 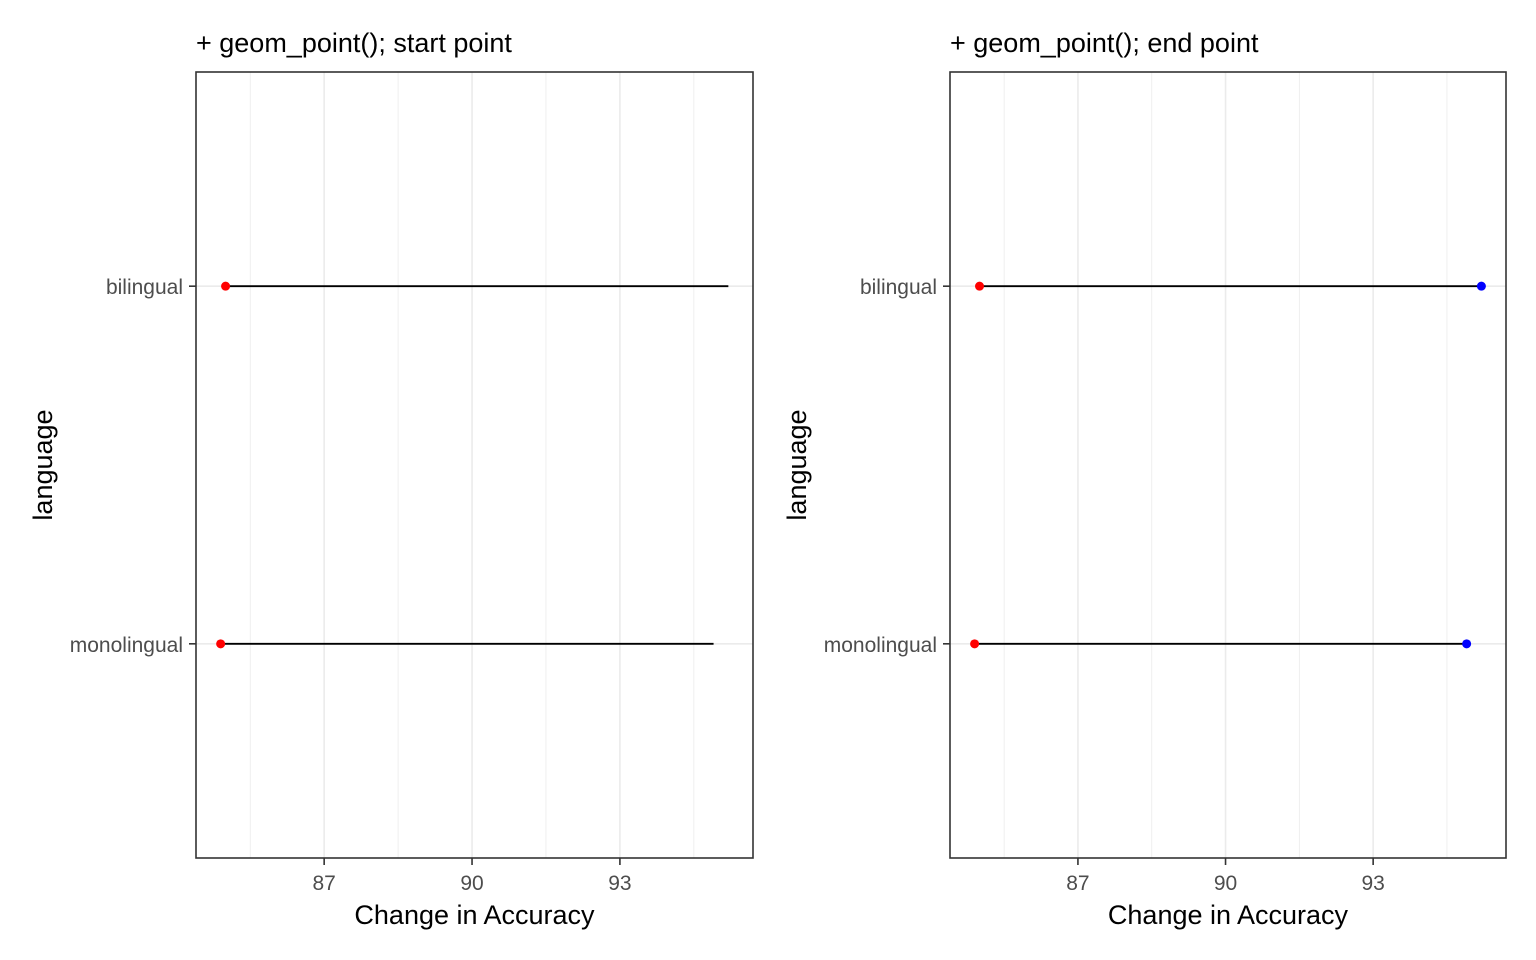 I want to click on chart-title: + geom_point(); end point, so click(x=1104, y=43).